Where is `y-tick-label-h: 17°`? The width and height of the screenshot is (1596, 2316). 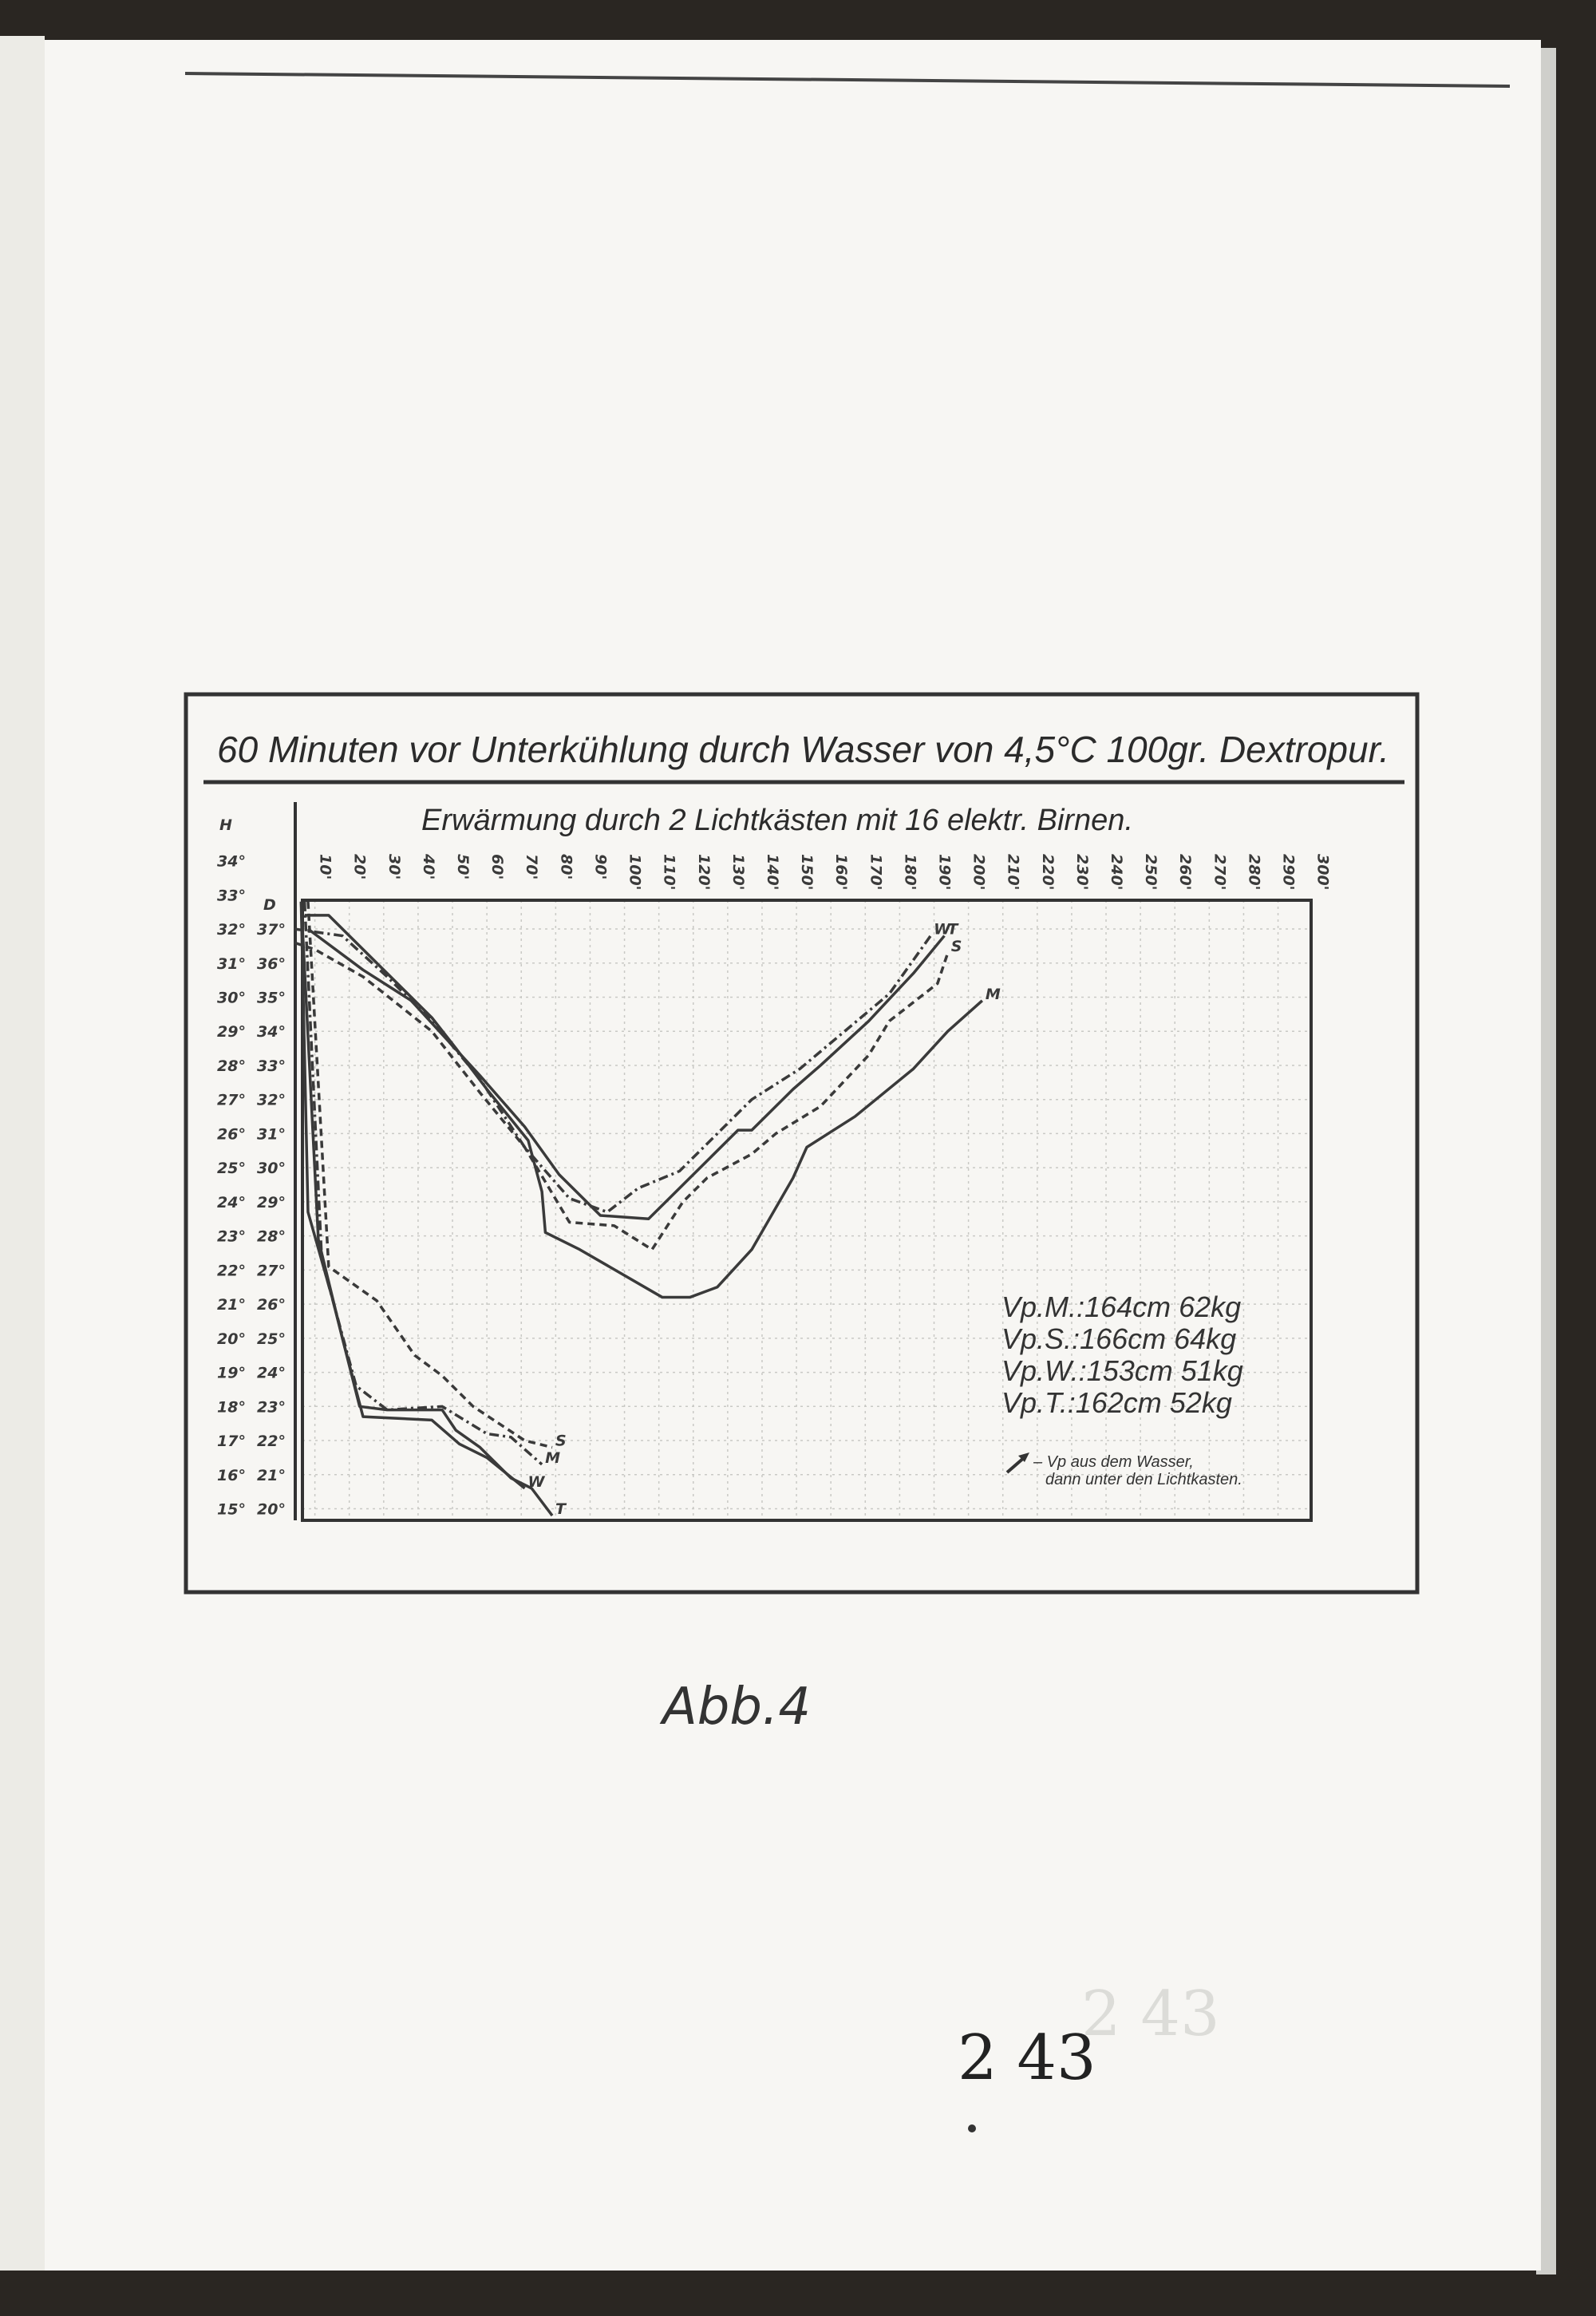
y-tick-label-h: 17° is located at coordinates (231, 1441).